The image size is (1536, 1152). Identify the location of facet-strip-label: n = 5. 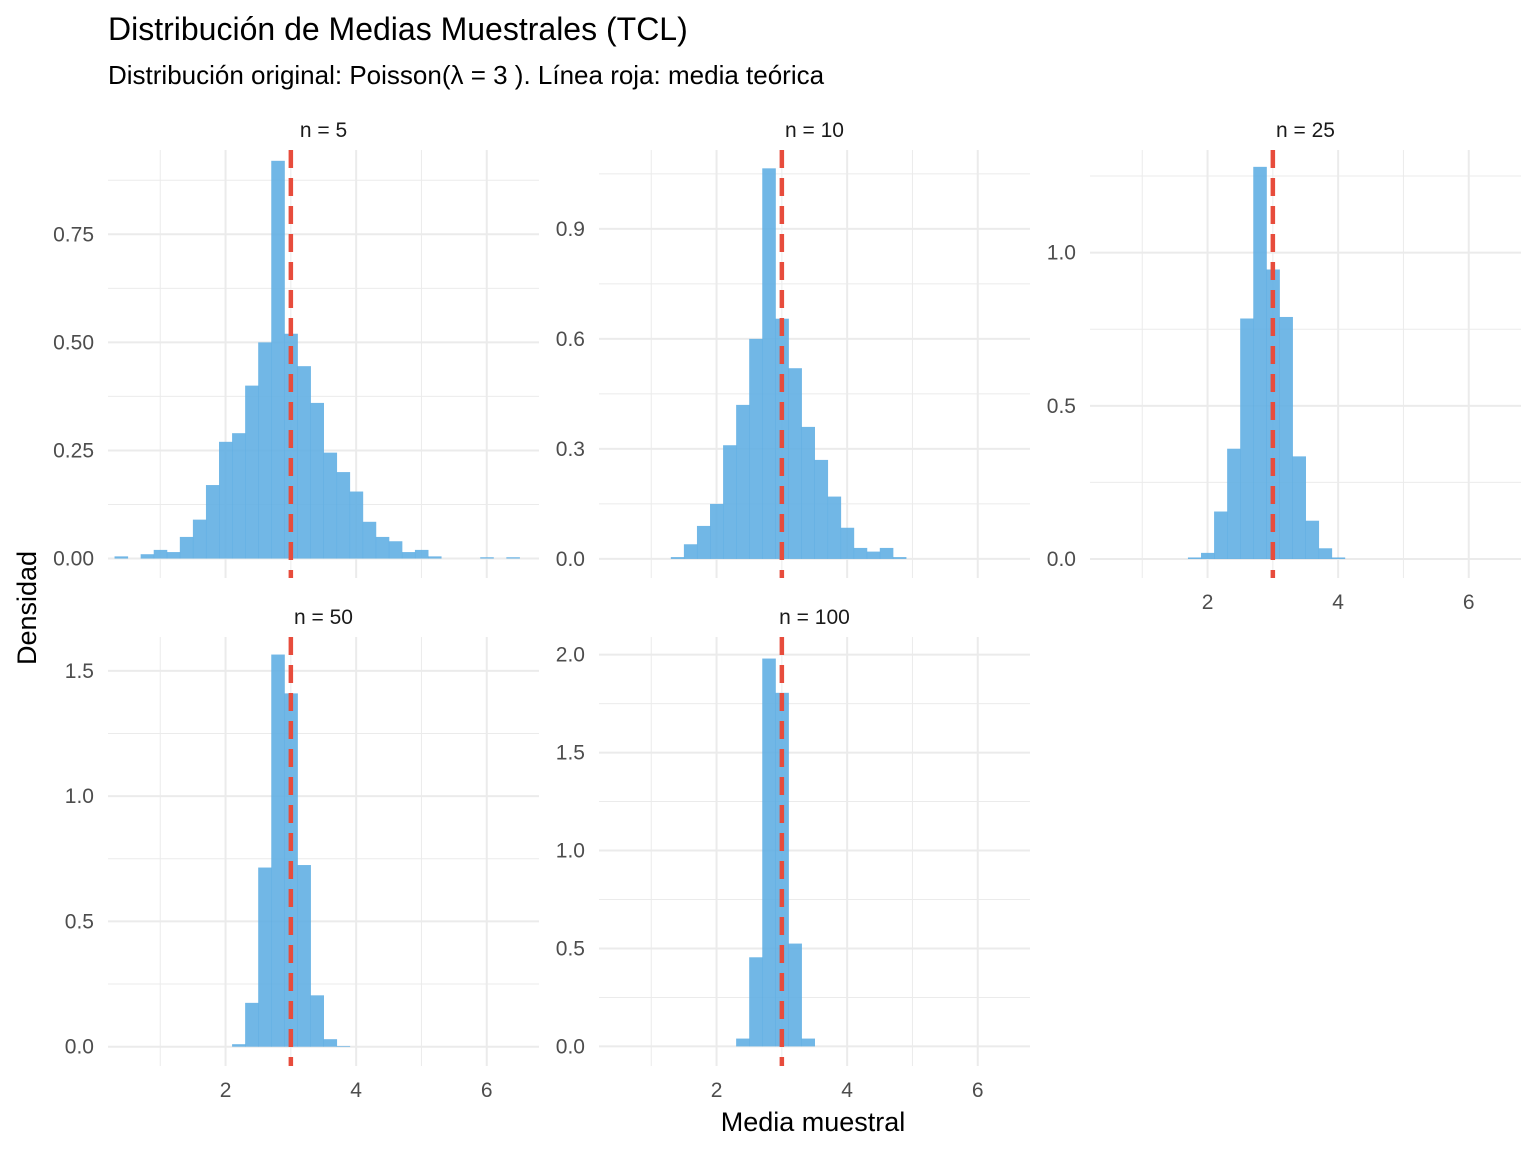
(323, 130).